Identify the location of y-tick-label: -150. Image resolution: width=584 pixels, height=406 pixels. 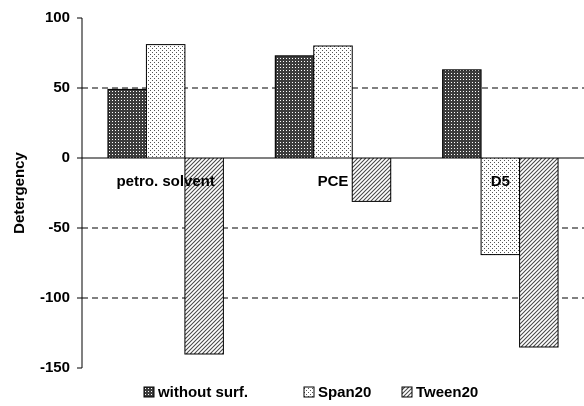
(55, 367).